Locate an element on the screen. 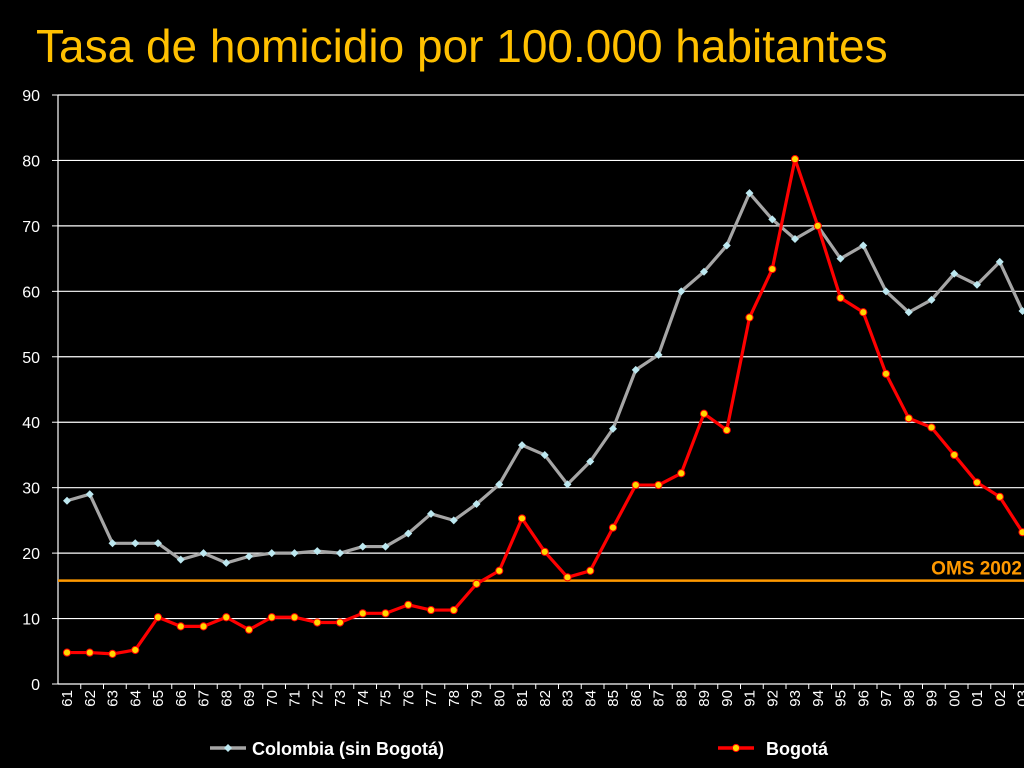 The image size is (1024, 768). x-tick-label: 69 is located at coordinates (249, 698).